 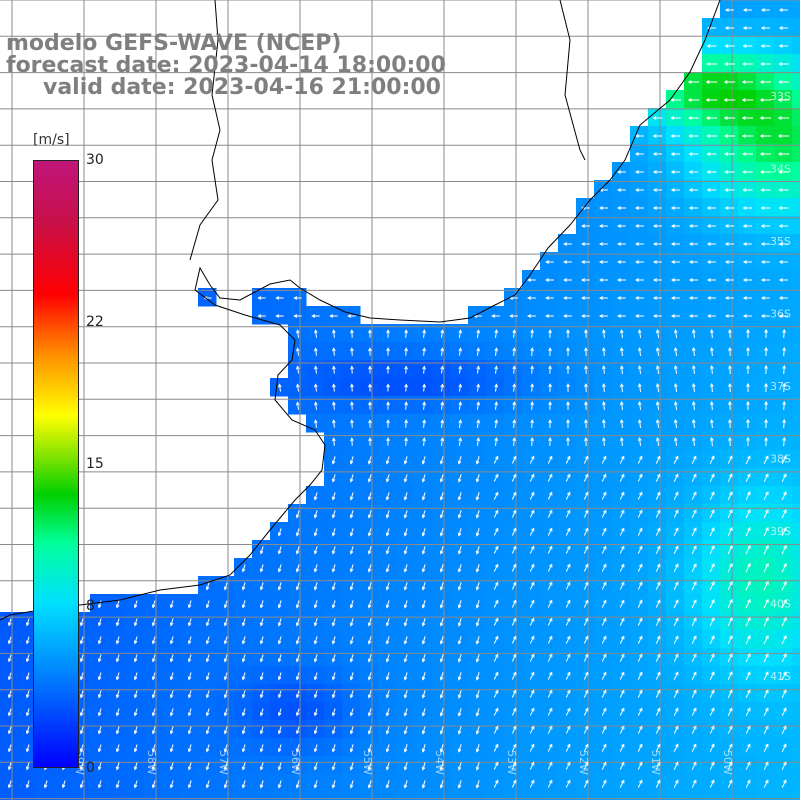 I want to click on border-path, so click(x=572, y=80).